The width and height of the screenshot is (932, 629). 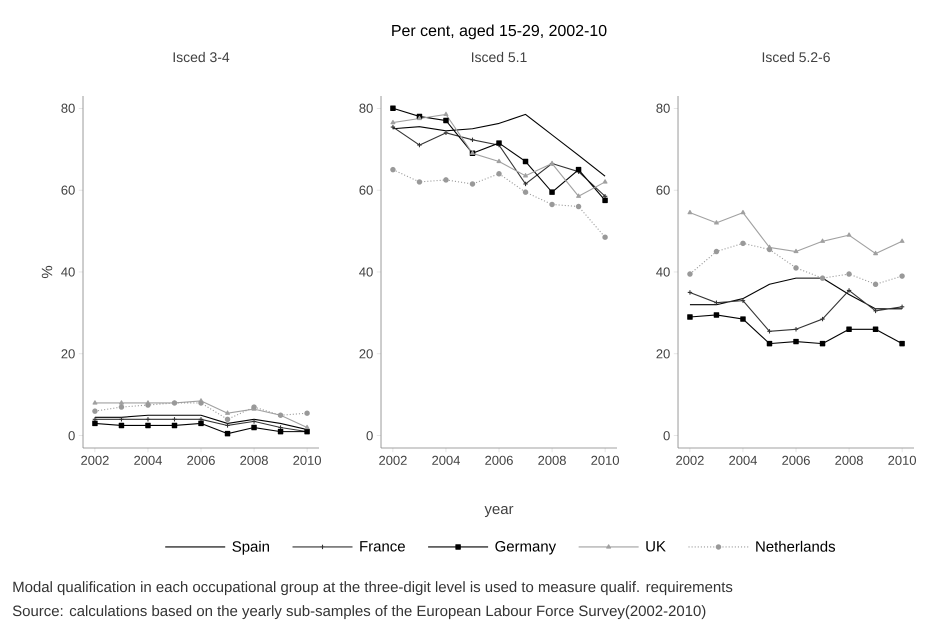 What do you see at coordinates (359, 612) in the screenshot?
I see `source-note: Source: calculations based on the yearly sub-samples of the European Labour Force Survey(2002-2010)` at bounding box center [359, 612].